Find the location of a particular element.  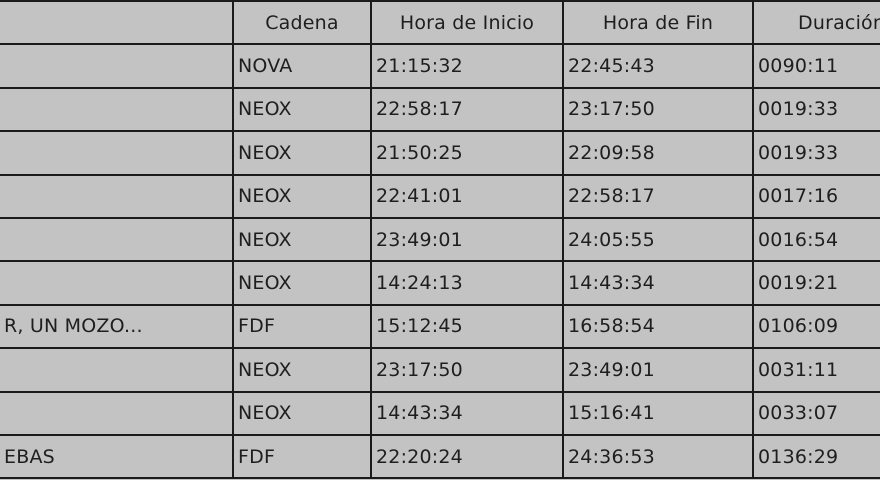

table-row: R, UN MOZO... FDF 15:12:45 16:58:54 0106:09 is located at coordinates (440, 325).